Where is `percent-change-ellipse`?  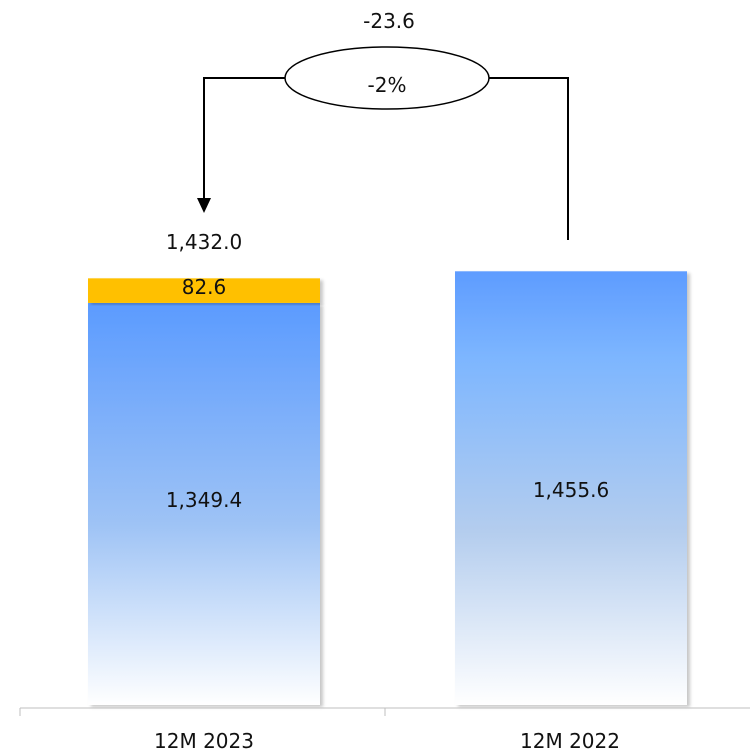 percent-change-ellipse is located at coordinates (387, 78).